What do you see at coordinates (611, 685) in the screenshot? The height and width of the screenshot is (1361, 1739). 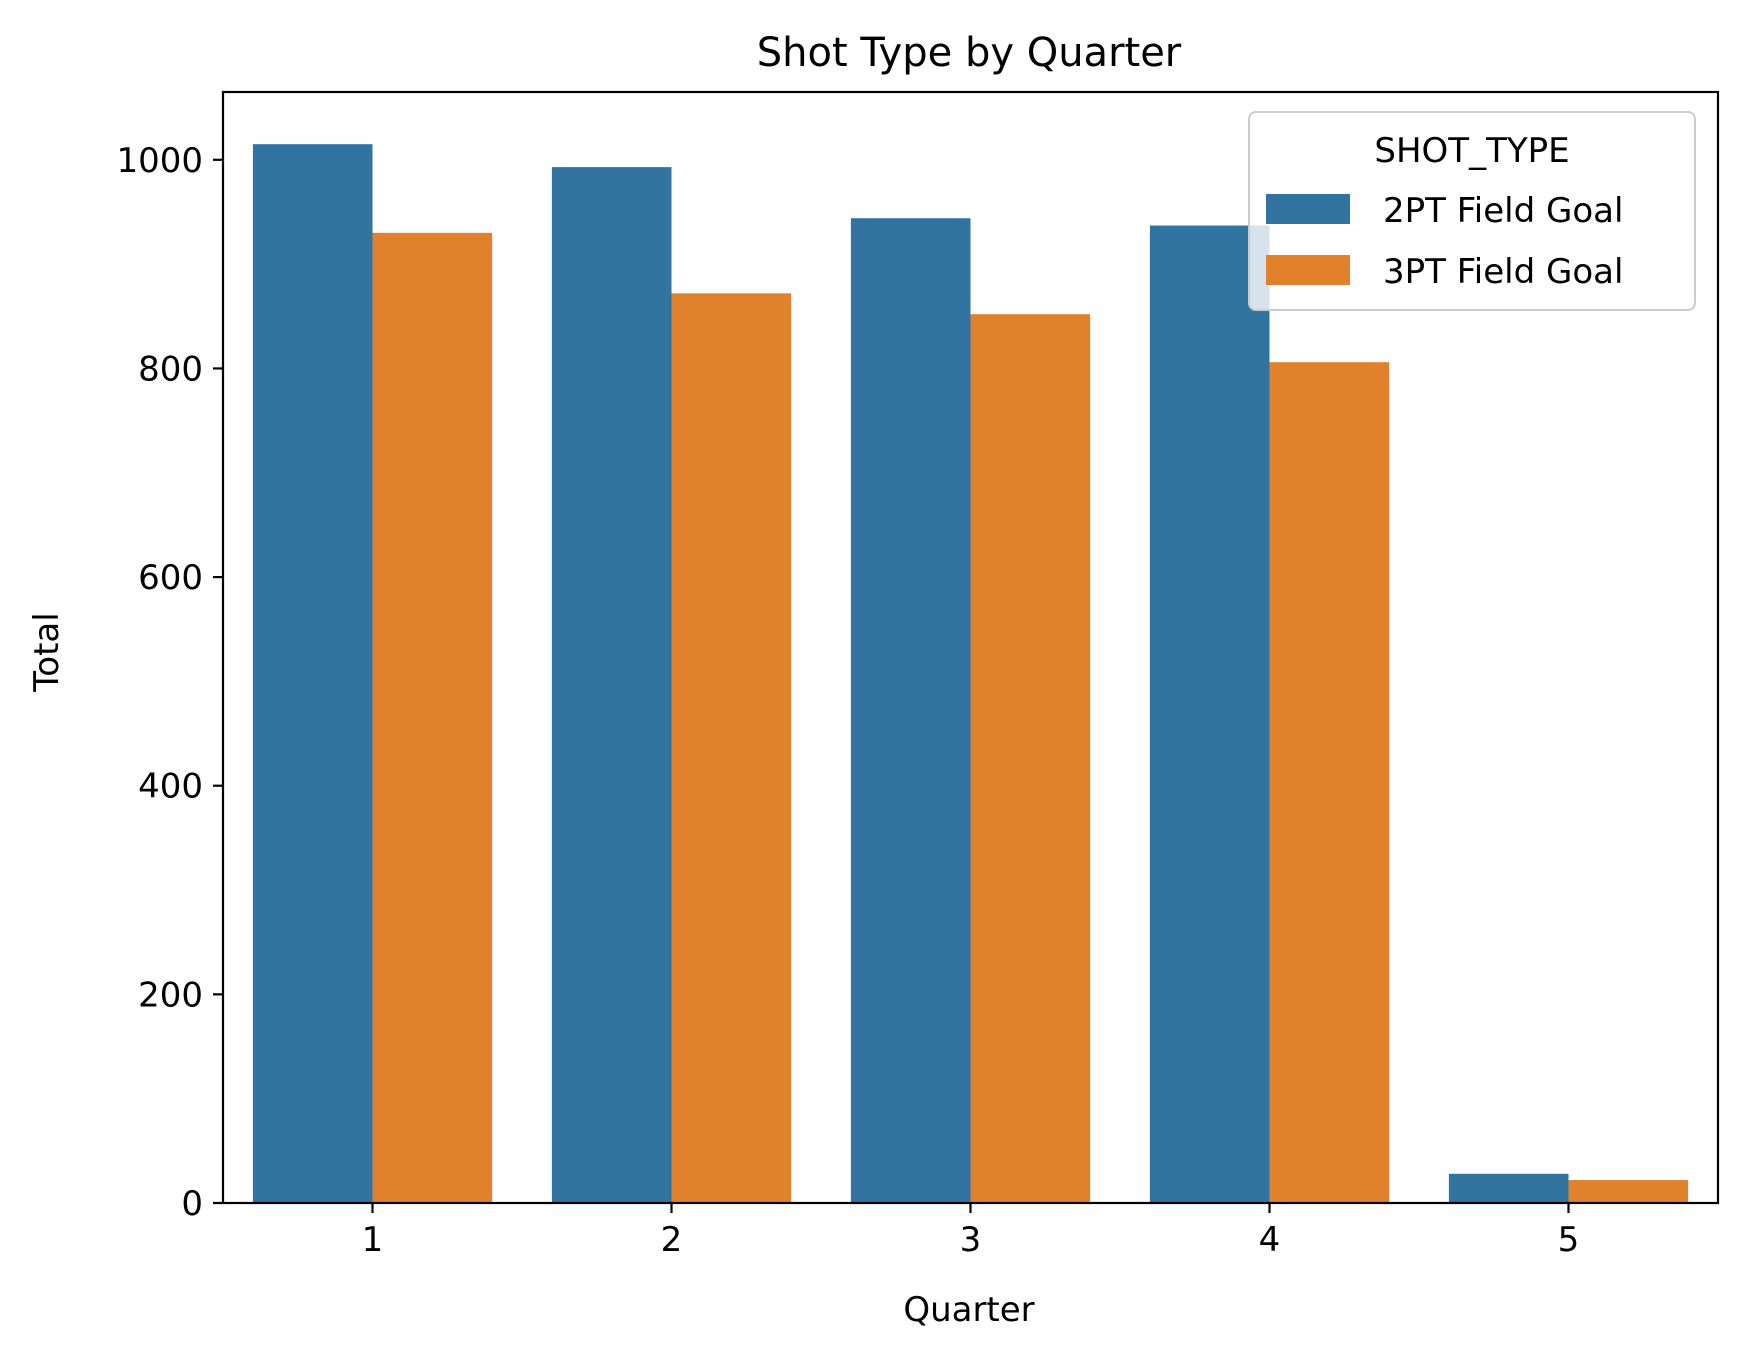 I see `bar-2pt-field-goal-q2` at bounding box center [611, 685].